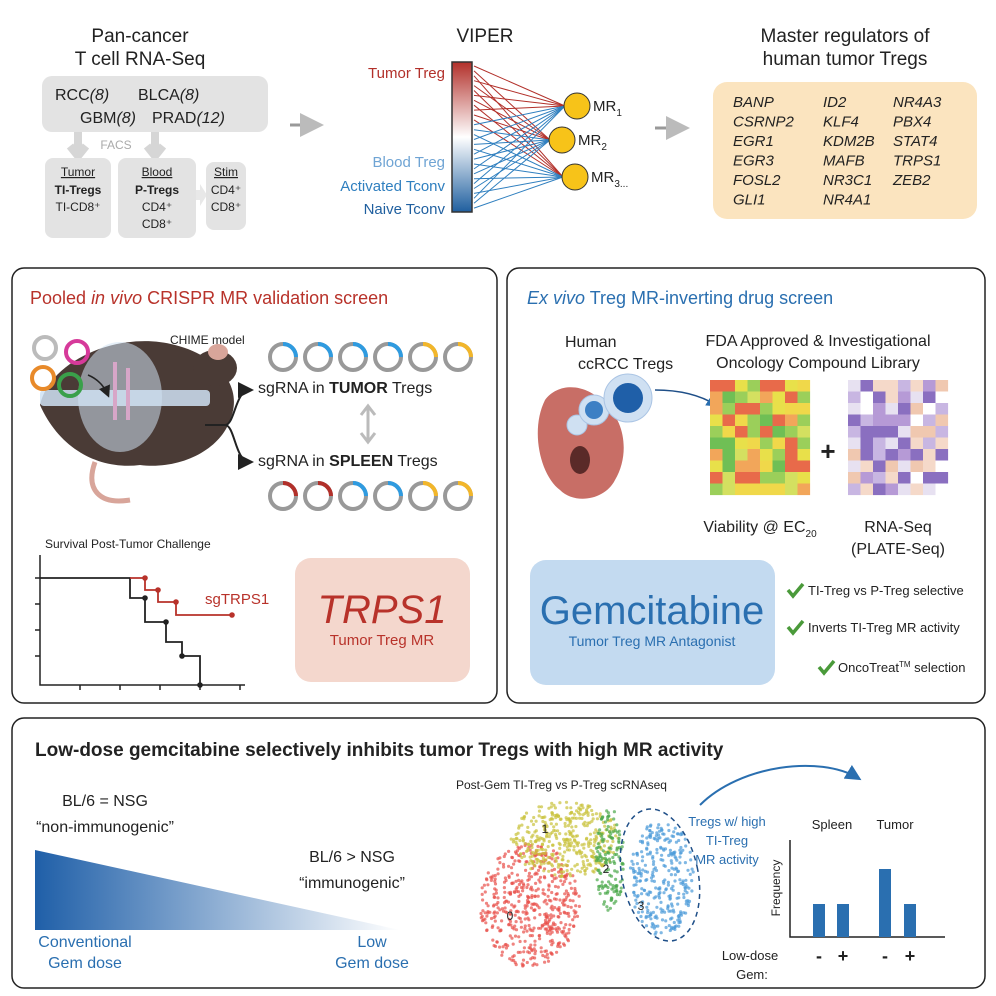  I want to click on highlight-note: TI-Treg, so click(727, 840).